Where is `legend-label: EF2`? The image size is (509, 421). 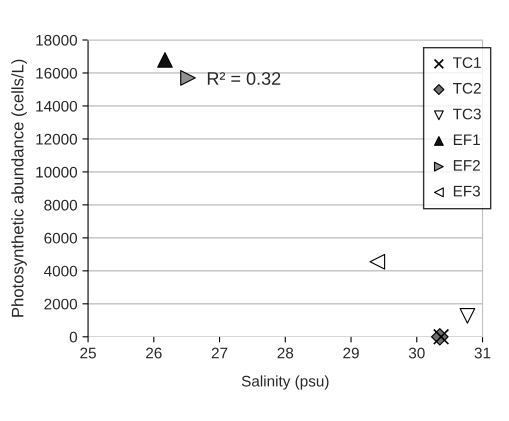 legend-label: EF2 is located at coordinates (467, 165).